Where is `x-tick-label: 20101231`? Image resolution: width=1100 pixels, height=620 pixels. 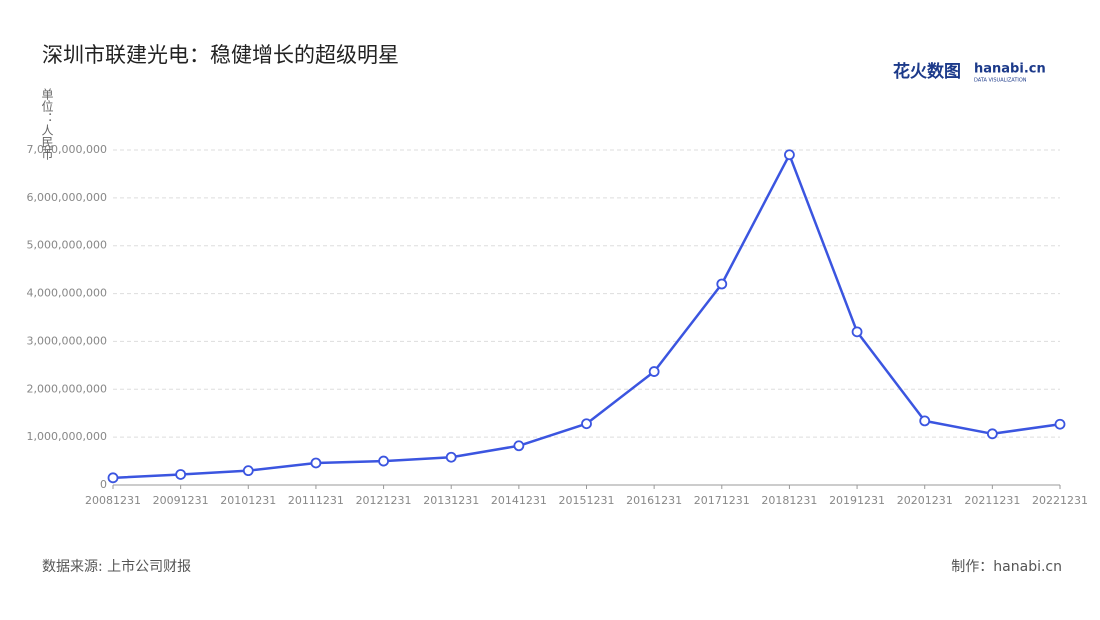 x-tick-label: 20101231 is located at coordinates (248, 500).